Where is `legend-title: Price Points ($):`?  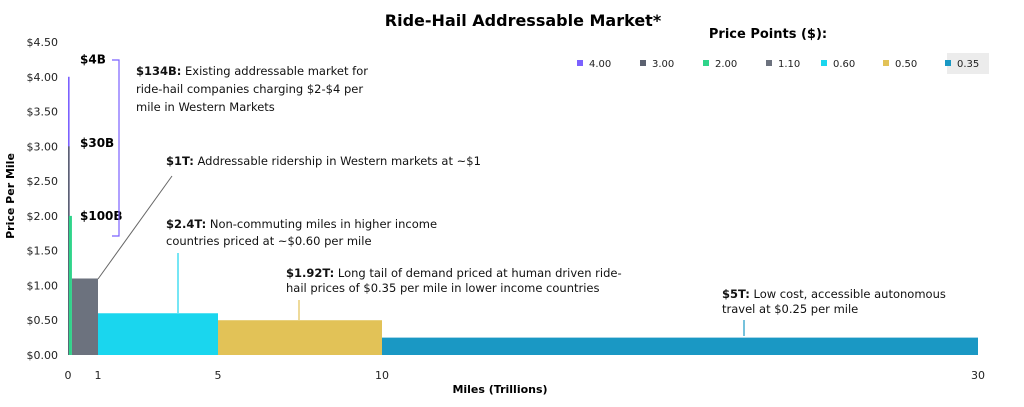
legend-title: Price Points ($): is located at coordinates (768, 34).